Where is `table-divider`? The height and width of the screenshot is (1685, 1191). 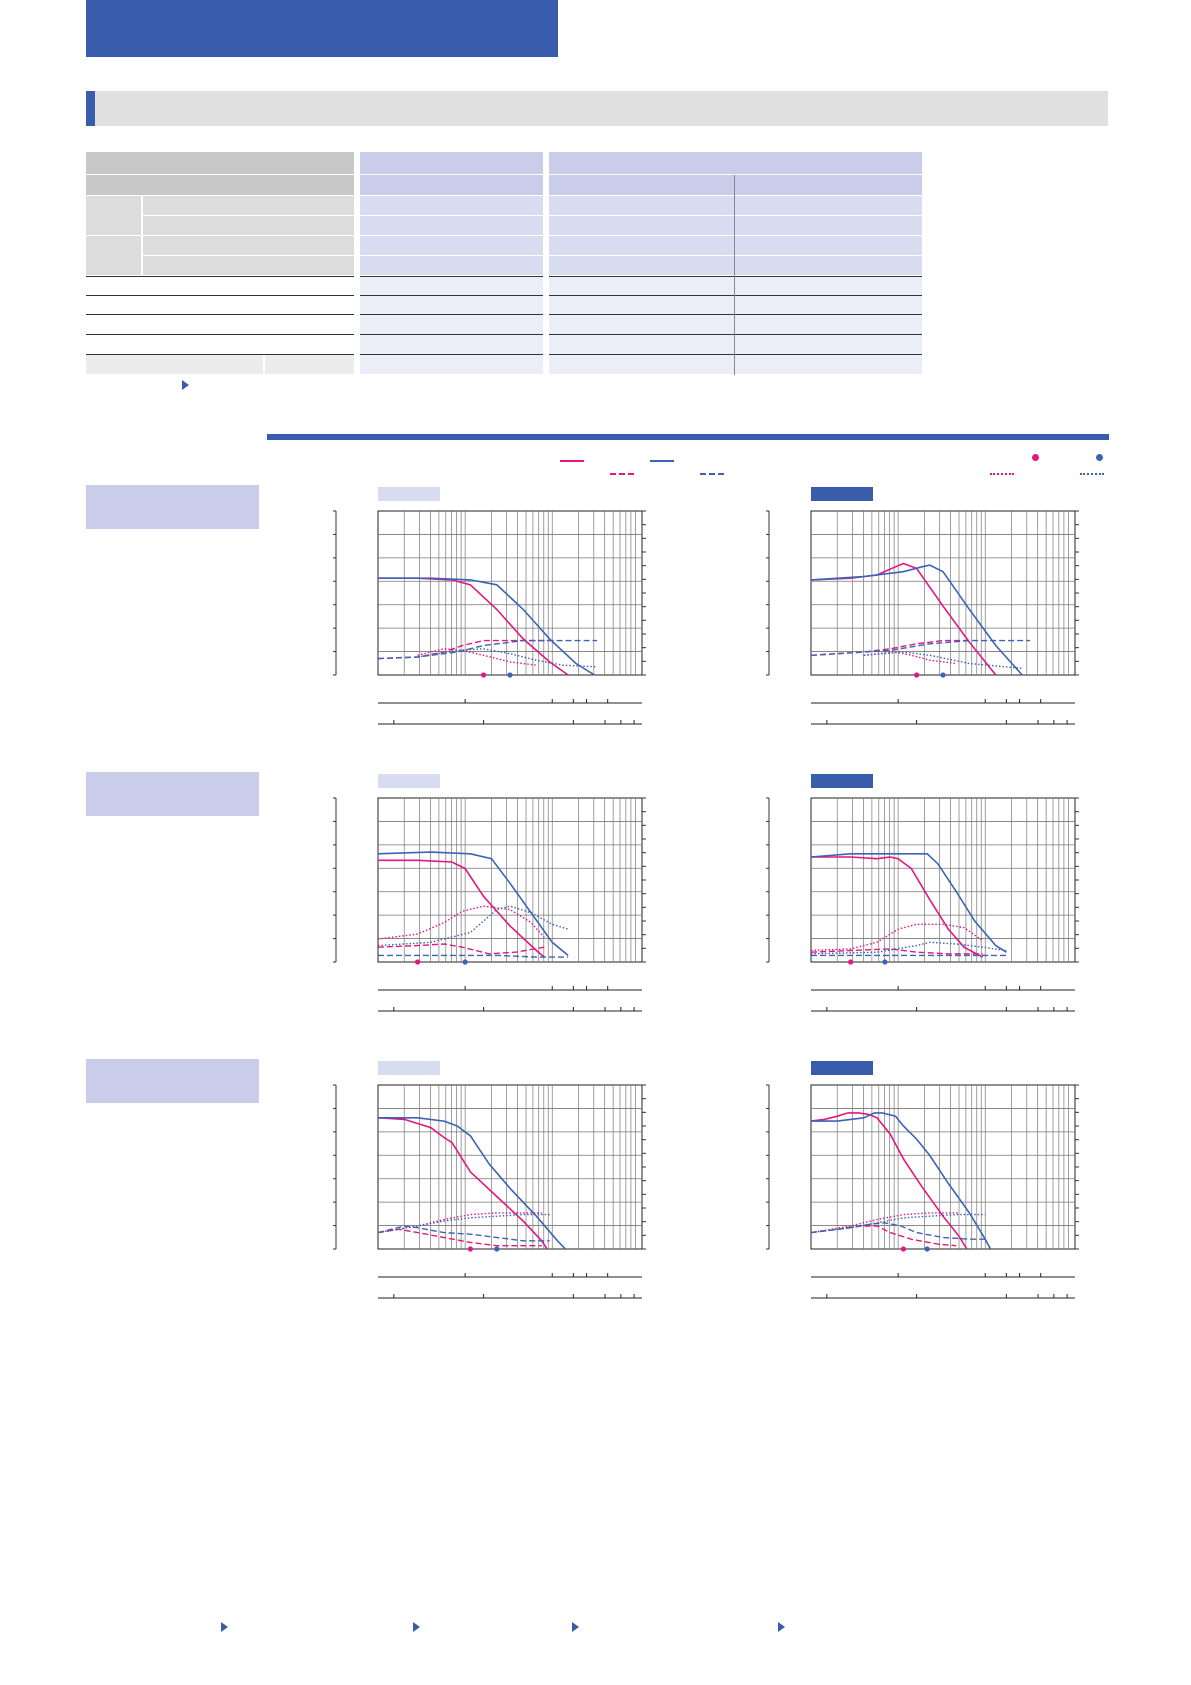
table-divider is located at coordinates (734, 275).